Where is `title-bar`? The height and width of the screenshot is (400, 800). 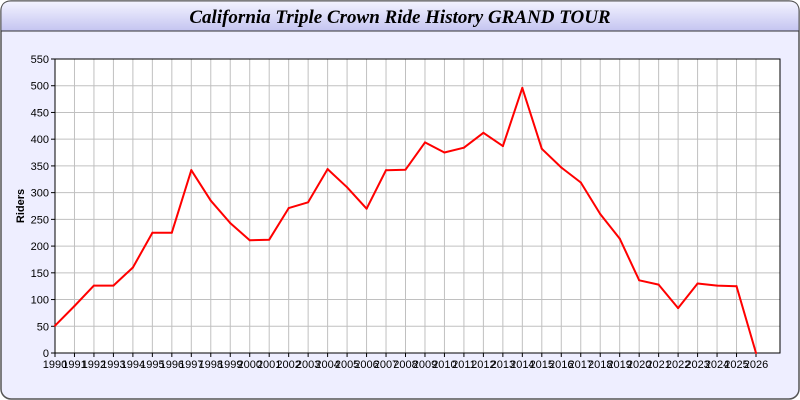 title-bar is located at coordinates (400, 16).